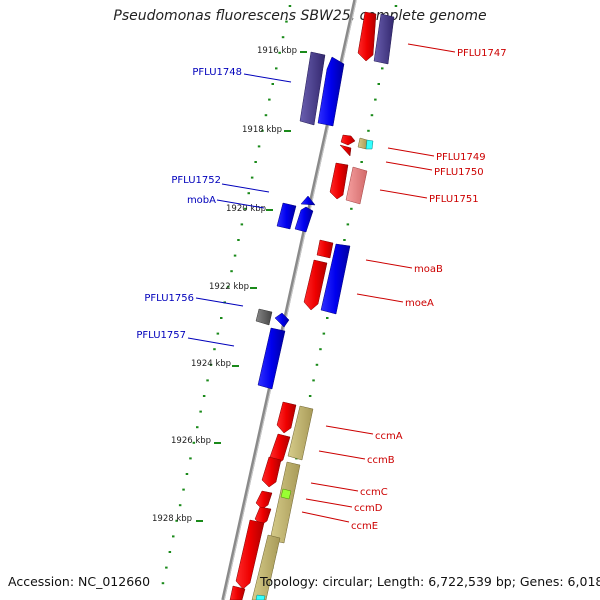 The image size is (600, 600). What do you see at coordinates (367, 36) in the screenshot?
I see `gene-PFLU1747-a` at bounding box center [367, 36].